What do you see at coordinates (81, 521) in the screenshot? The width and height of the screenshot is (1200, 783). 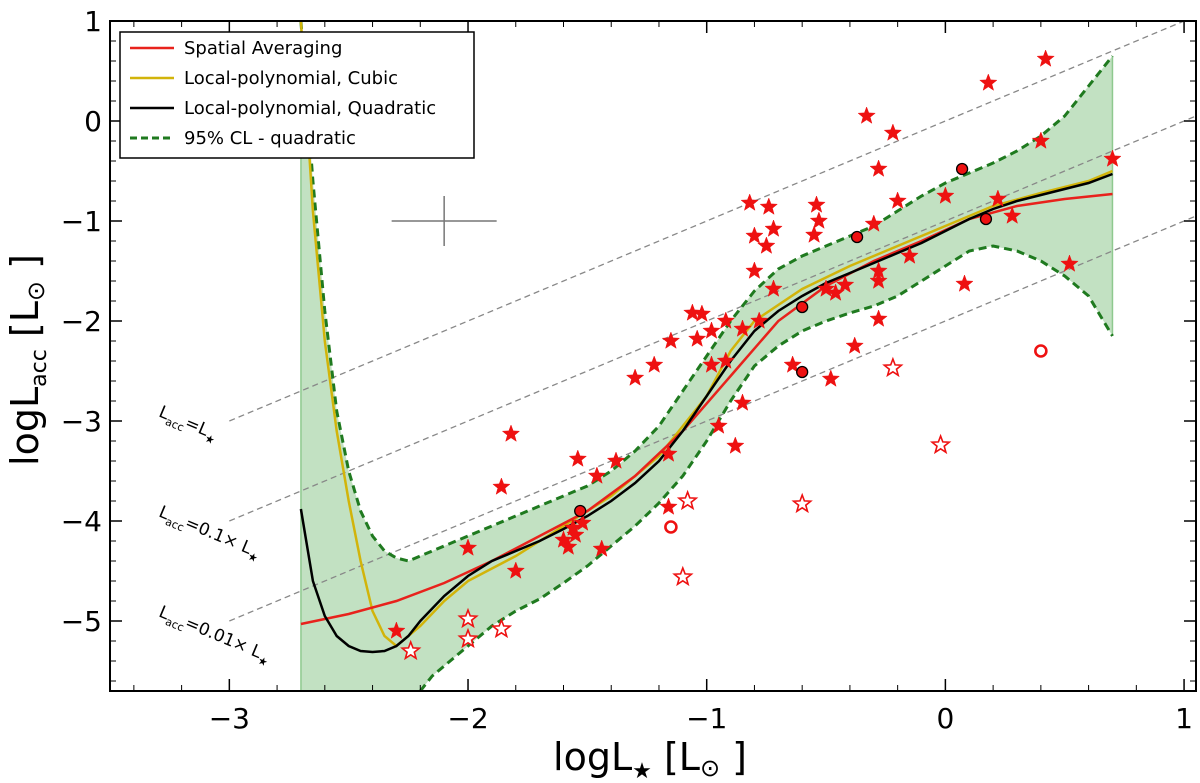 I see `y-tick-label: −4` at bounding box center [81, 521].